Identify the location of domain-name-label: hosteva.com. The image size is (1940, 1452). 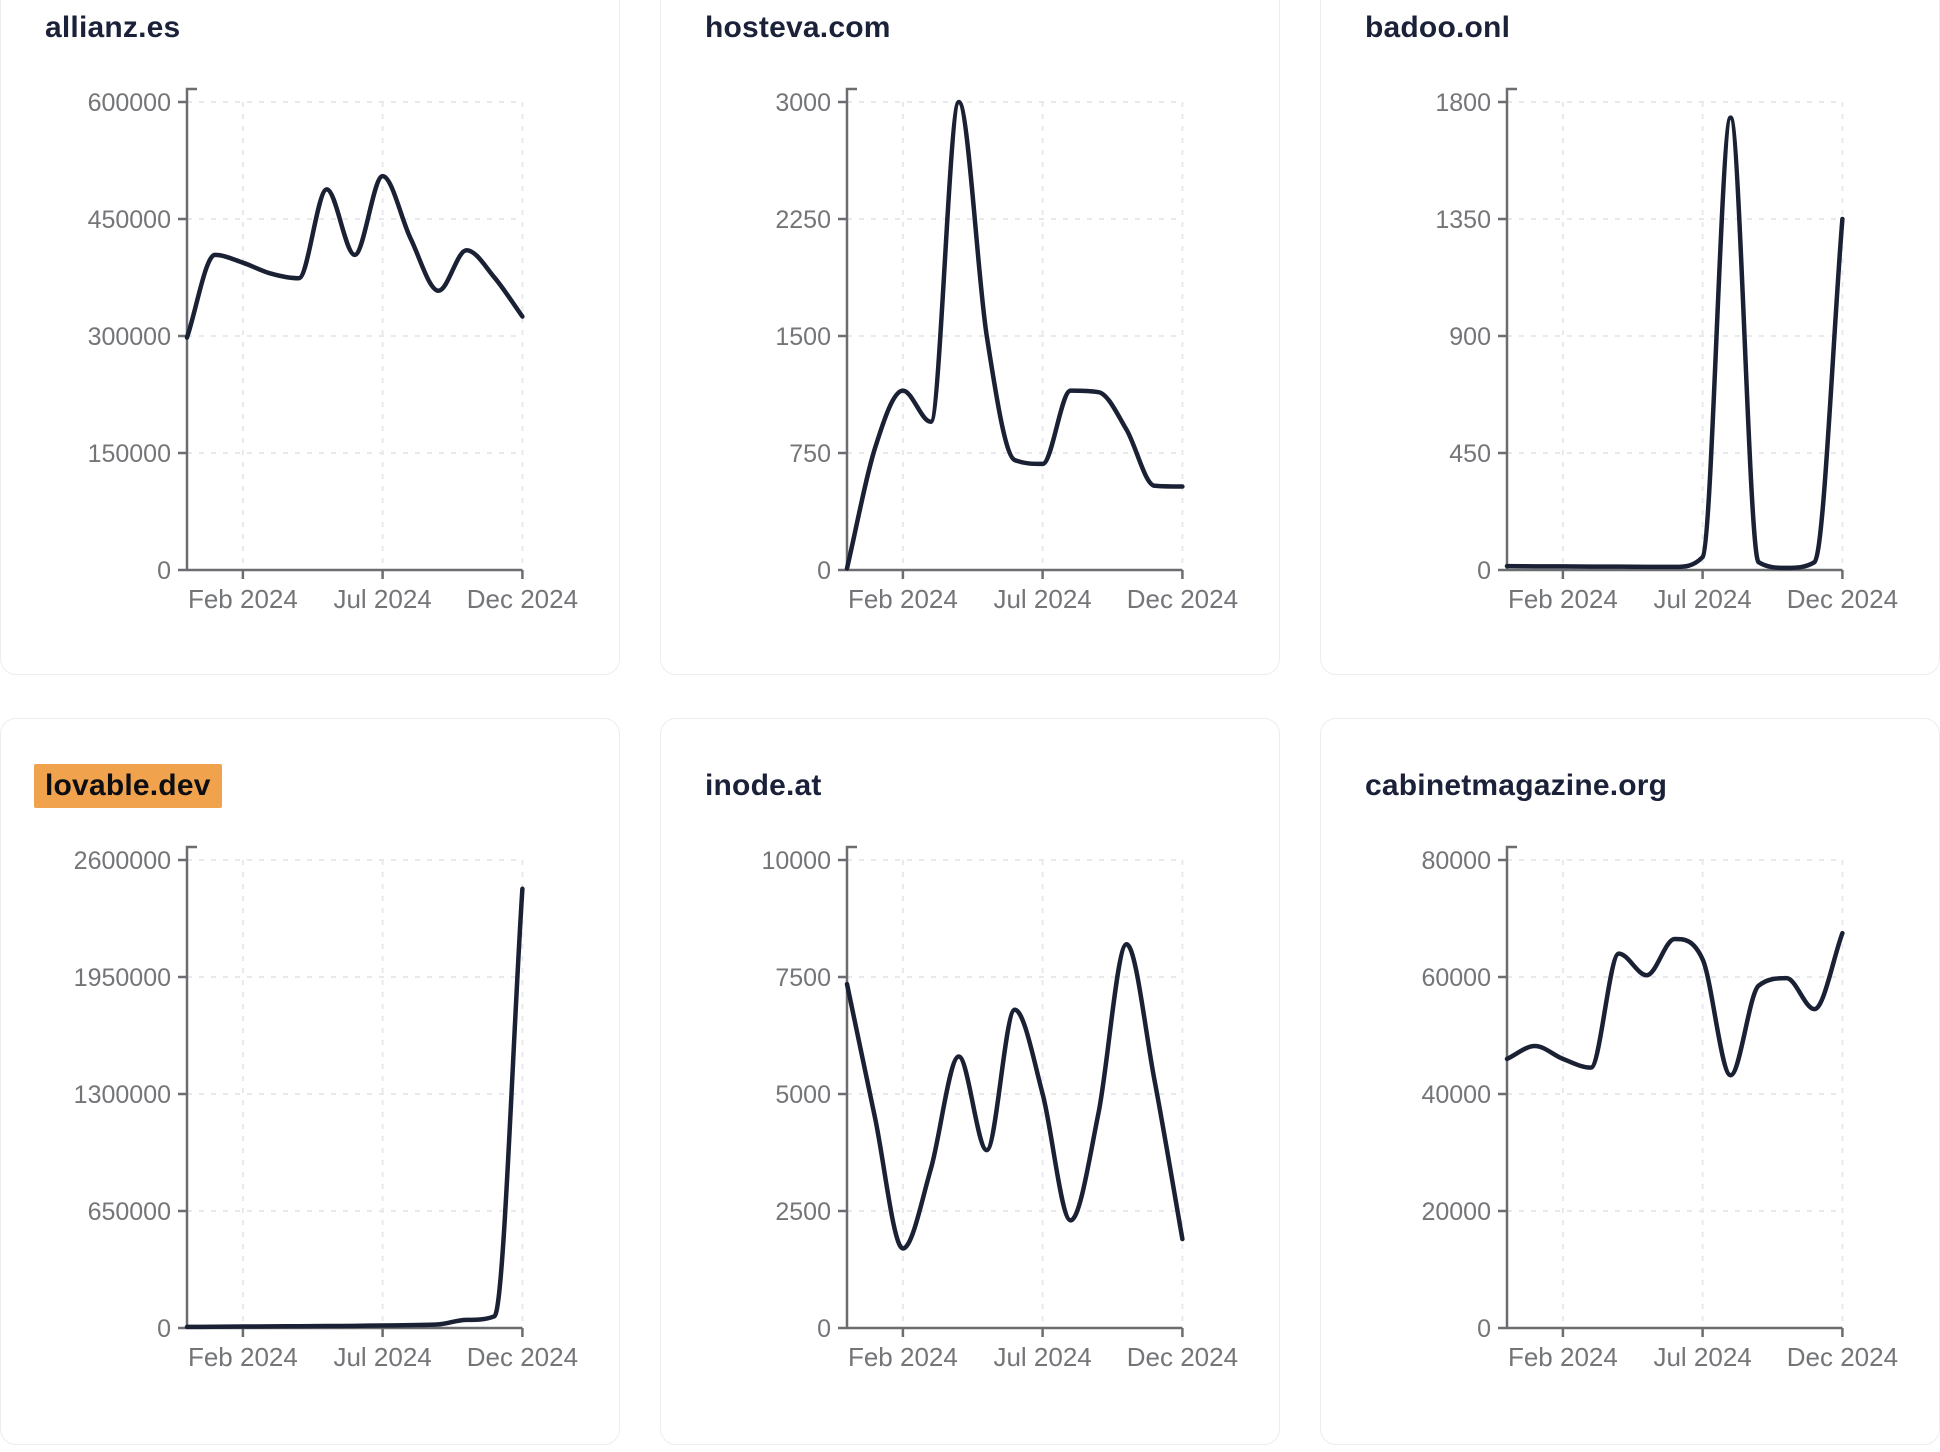
(798, 27).